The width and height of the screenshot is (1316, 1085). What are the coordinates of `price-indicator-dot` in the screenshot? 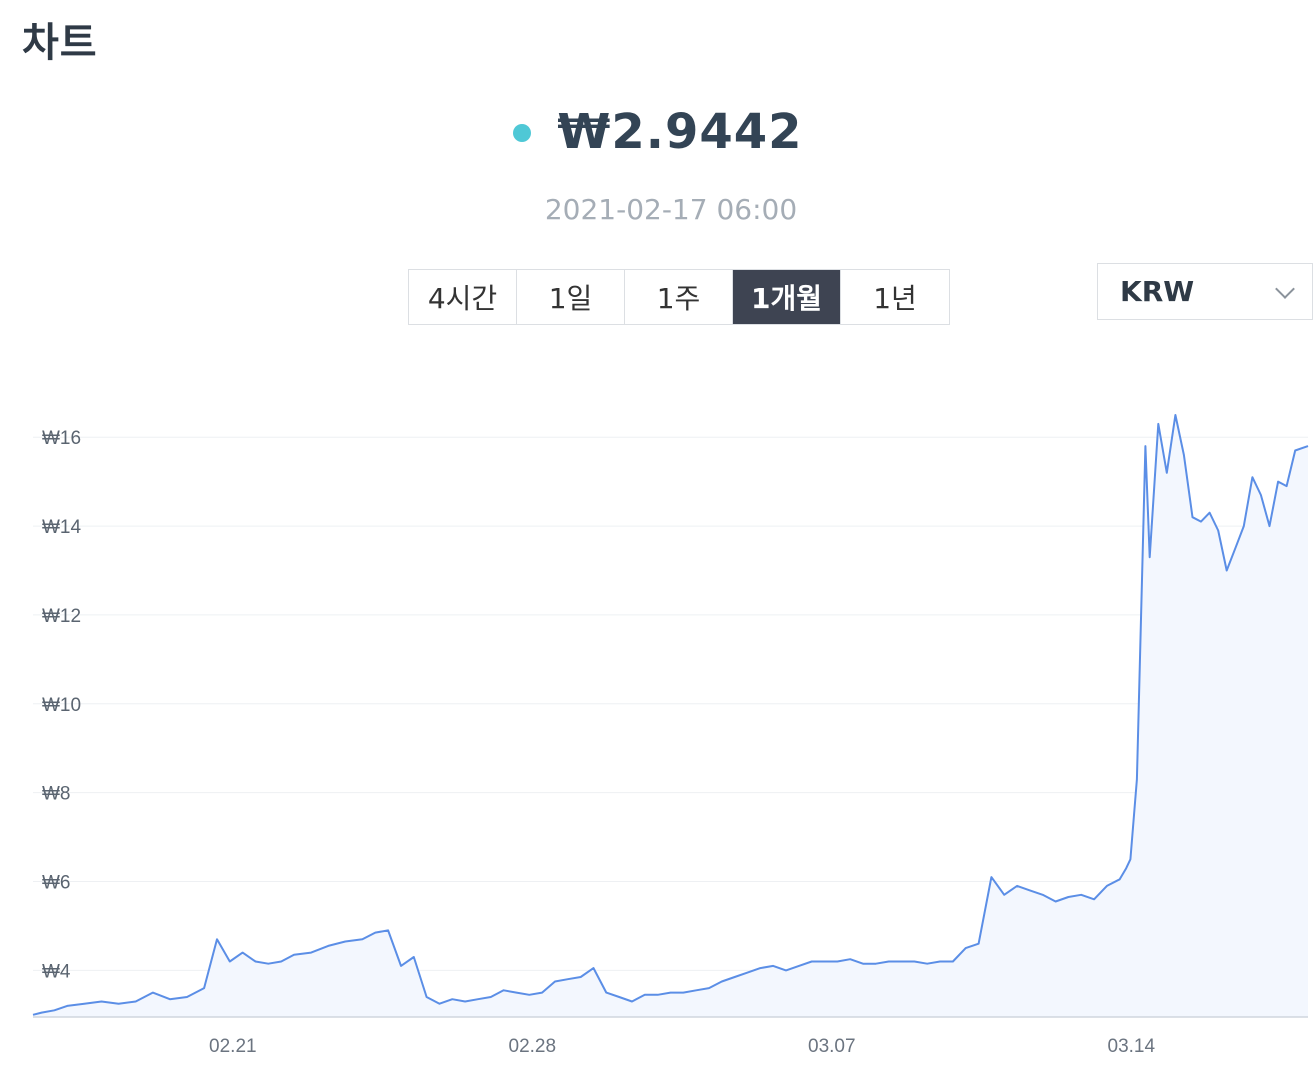 It's located at (522, 133).